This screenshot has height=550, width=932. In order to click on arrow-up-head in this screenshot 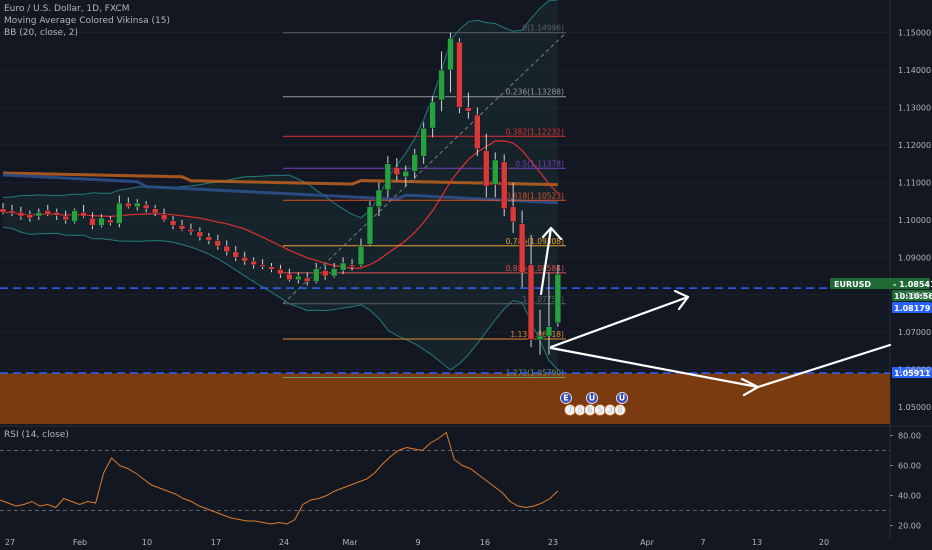, I will do `click(552, 233)`.